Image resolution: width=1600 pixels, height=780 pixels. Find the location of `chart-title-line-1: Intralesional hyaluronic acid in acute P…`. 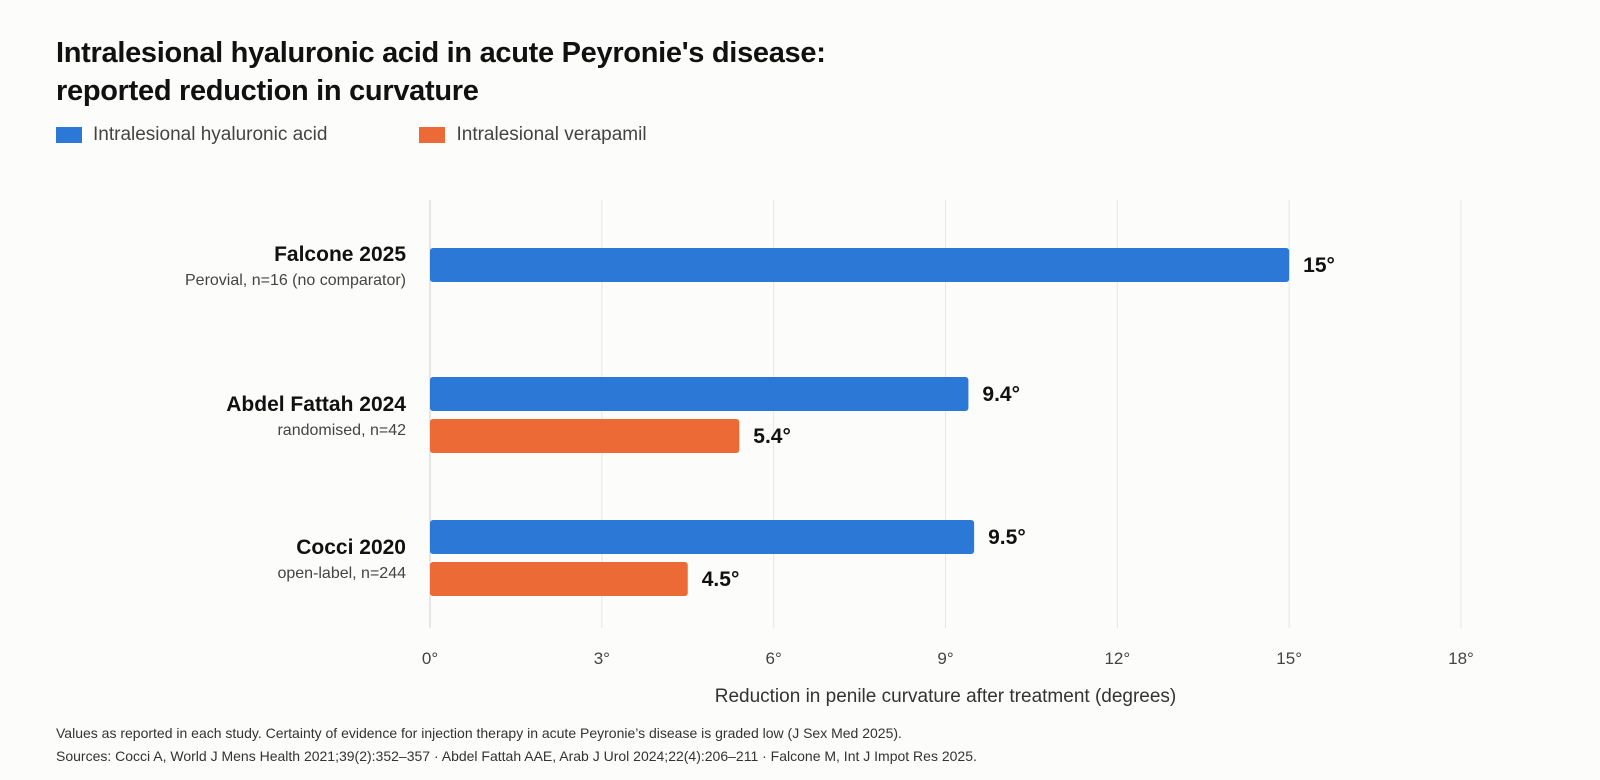

chart-title-line-1: Intralesional hyaluronic acid in acute P… is located at coordinates (441, 53).